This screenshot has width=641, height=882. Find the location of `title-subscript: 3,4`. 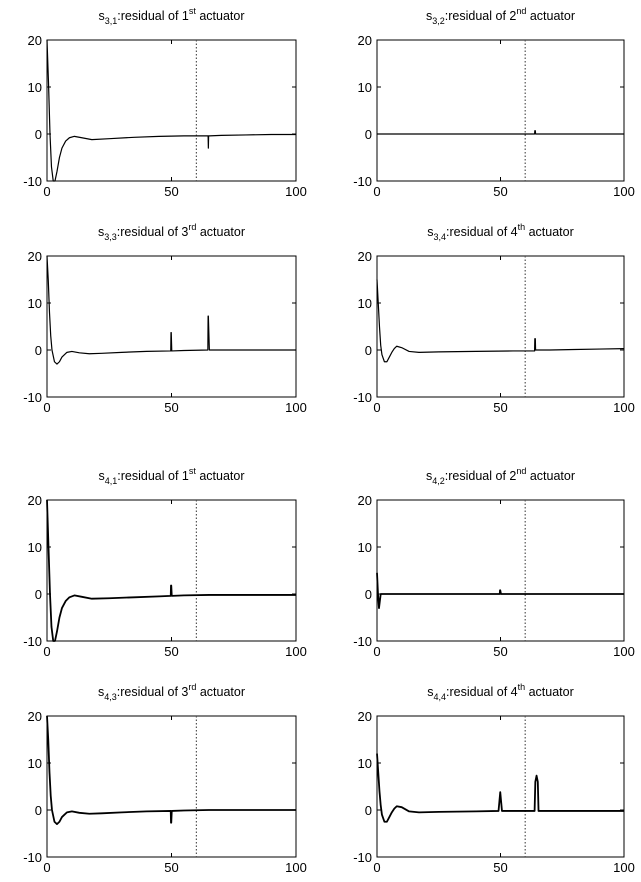

title-subscript: 3,4 is located at coordinates (440, 237).